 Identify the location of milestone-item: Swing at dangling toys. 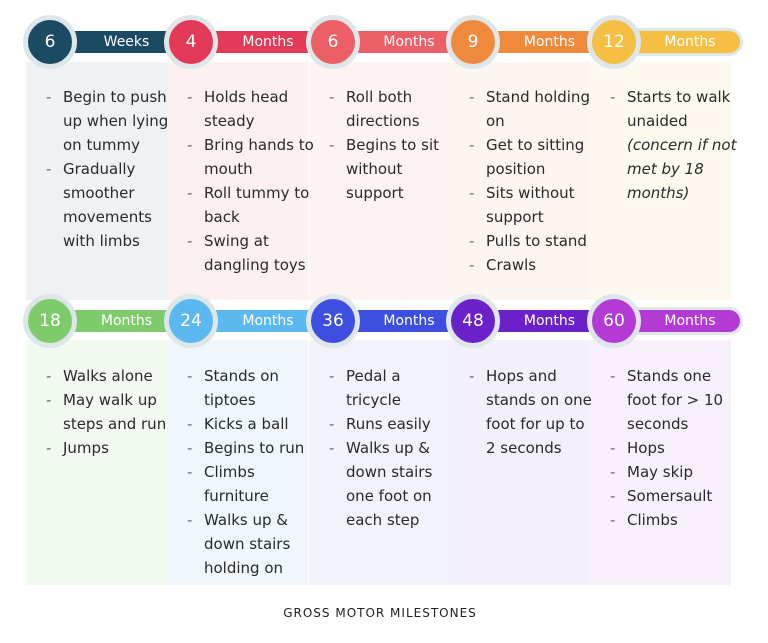
(250, 253).